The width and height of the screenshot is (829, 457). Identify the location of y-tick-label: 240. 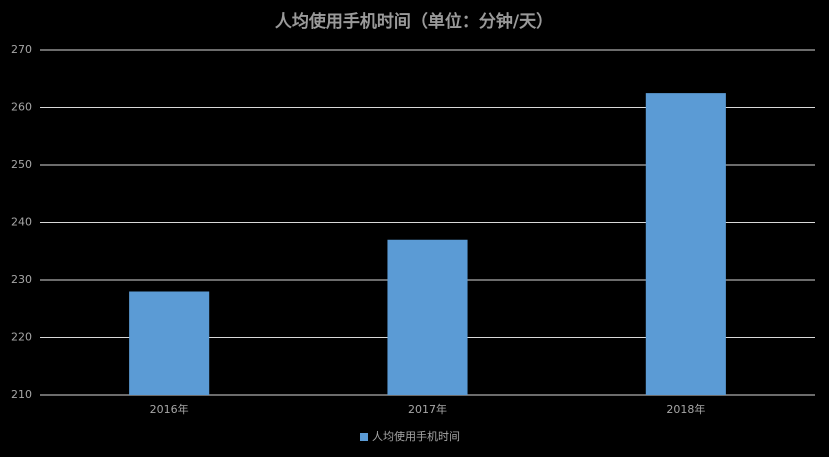
(21, 222).